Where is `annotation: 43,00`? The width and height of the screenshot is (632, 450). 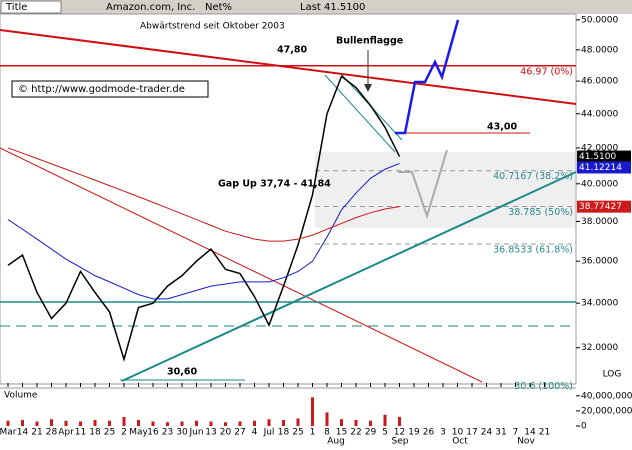 annotation: 43,00 is located at coordinates (502, 127).